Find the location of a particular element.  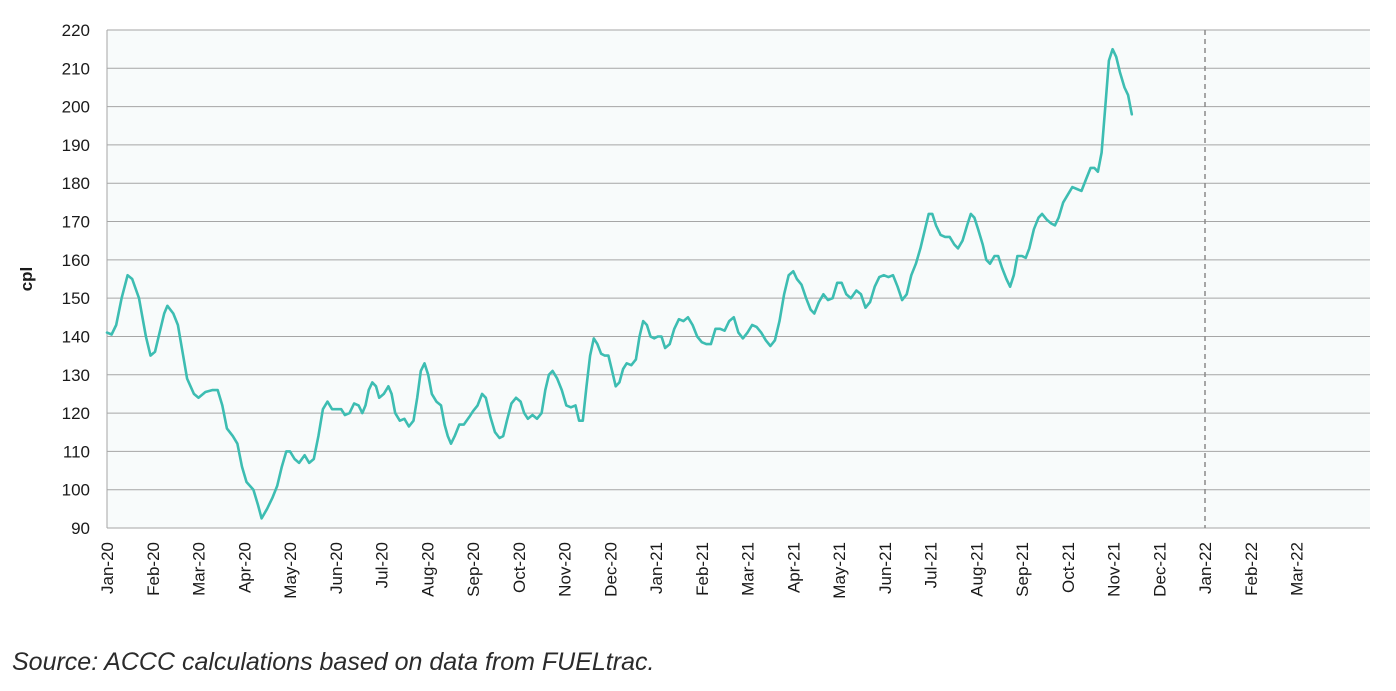

x-tick-label: May-21 is located at coordinates (839, 570).